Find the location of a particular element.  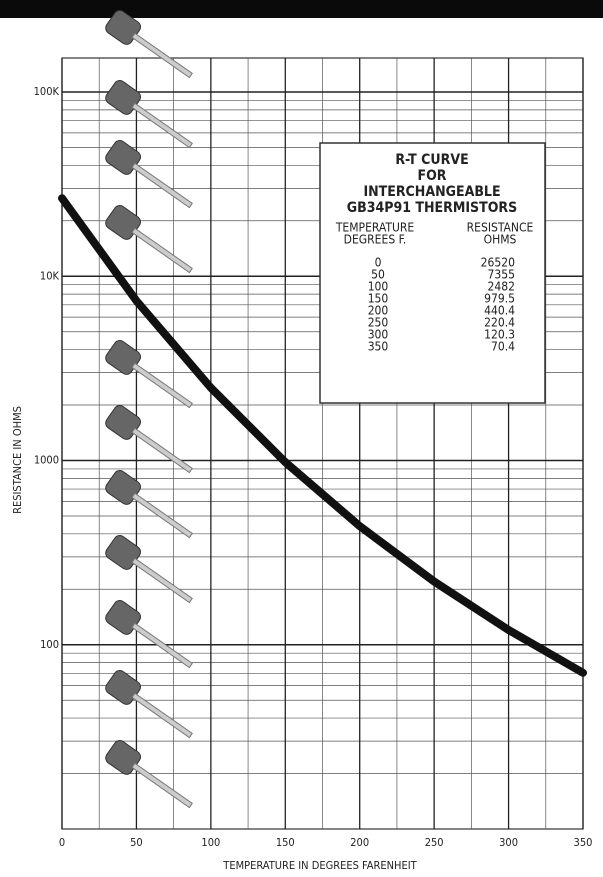

table-header: DEGREES F. is located at coordinates (375, 240).